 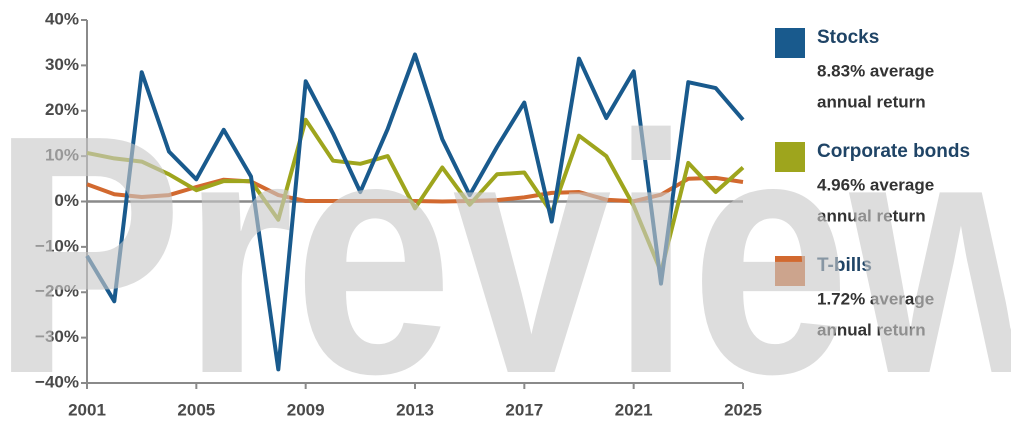 What do you see at coordinates (844, 265) in the screenshot?
I see `legend-name: T-bills` at bounding box center [844, 265].